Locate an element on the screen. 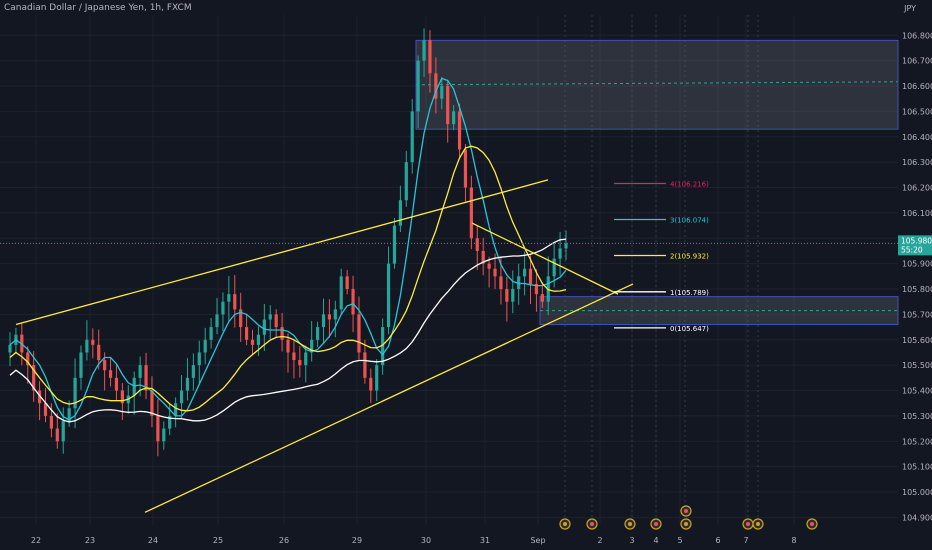 The image size is (932, 550). trendline is located at coordinates (545, 258).